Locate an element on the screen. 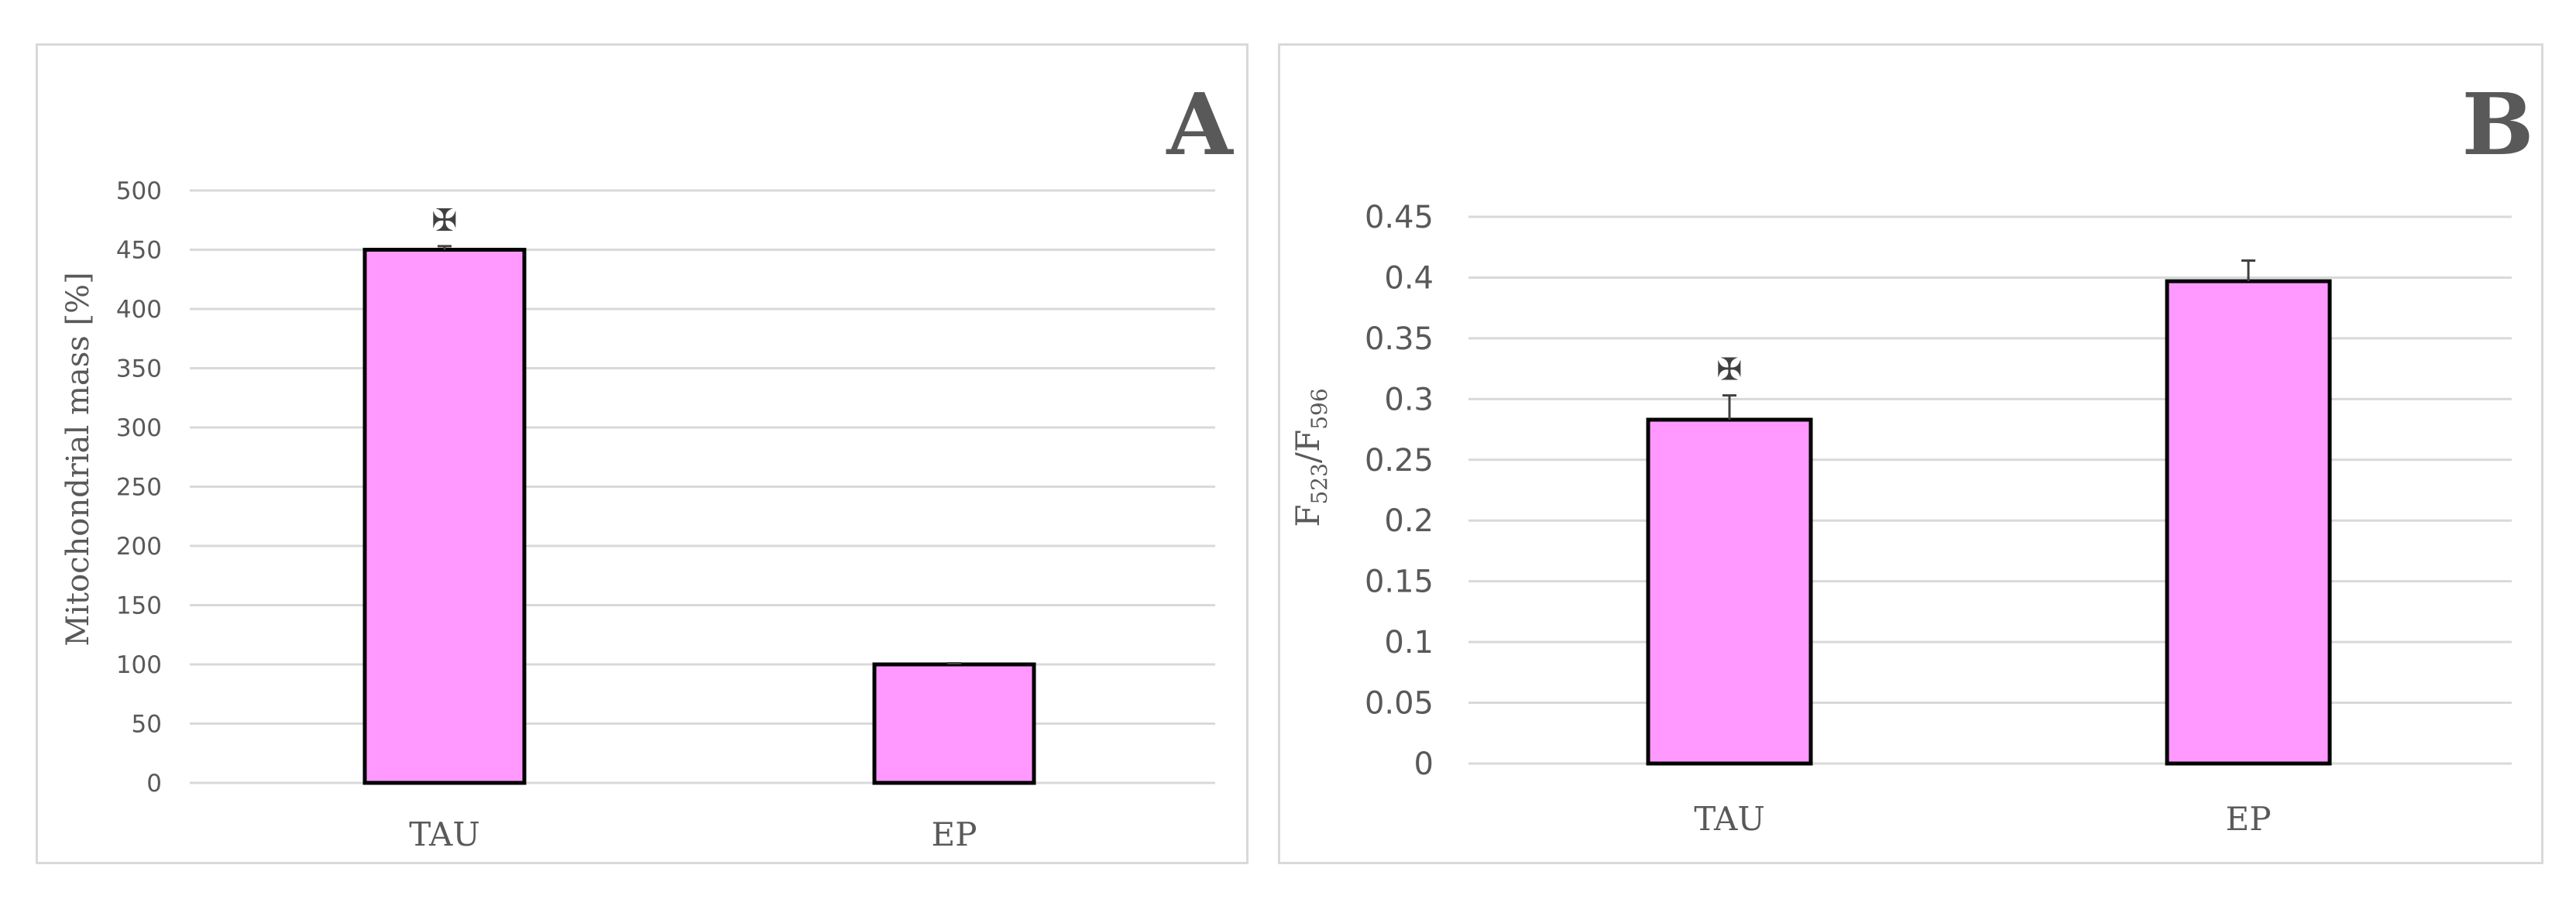  y-tick-label: 50 is located at coordinates (147, 724).